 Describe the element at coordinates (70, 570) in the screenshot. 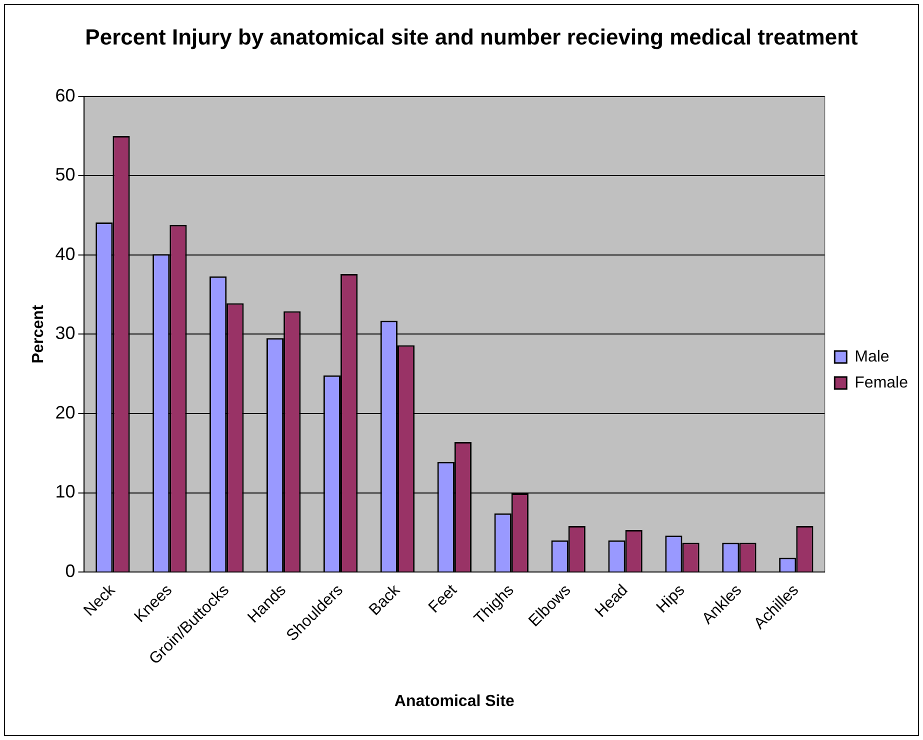

I see `y-tick-label: 0` at that location.